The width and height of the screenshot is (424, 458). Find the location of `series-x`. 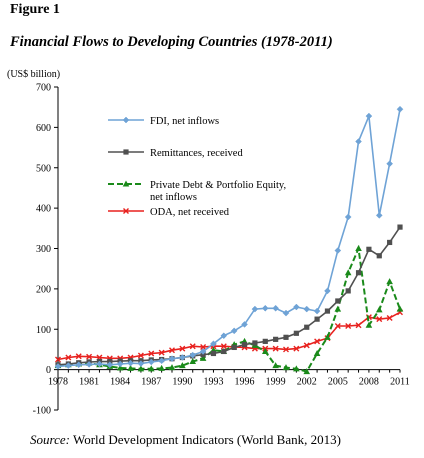

series-x is located at coordinates (229, 336).